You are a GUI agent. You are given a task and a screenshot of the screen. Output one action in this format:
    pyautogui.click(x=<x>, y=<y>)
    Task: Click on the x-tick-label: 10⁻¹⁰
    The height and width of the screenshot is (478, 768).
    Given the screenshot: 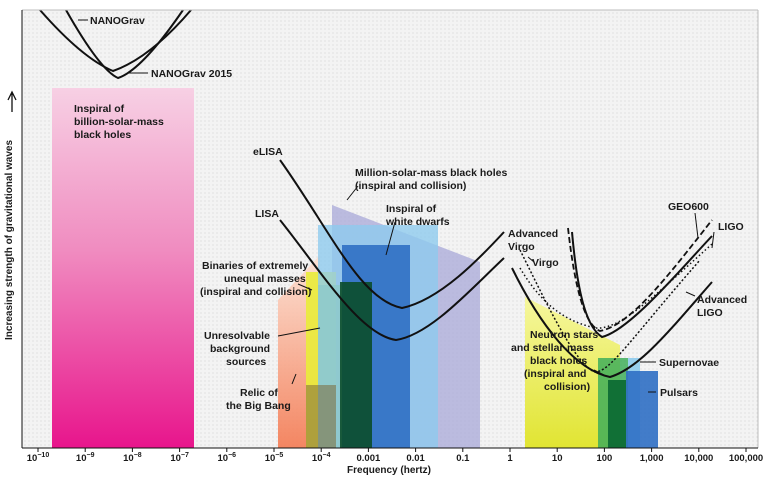 What is the action you would take?
    pyautogui.click(x=38, y=458)
    